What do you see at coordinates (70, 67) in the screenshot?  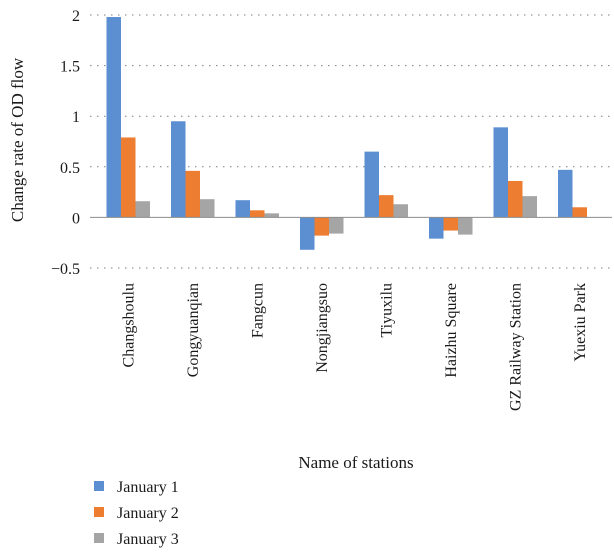 I see `y-tick-label: 1.5` at bounding box center [70, 67].